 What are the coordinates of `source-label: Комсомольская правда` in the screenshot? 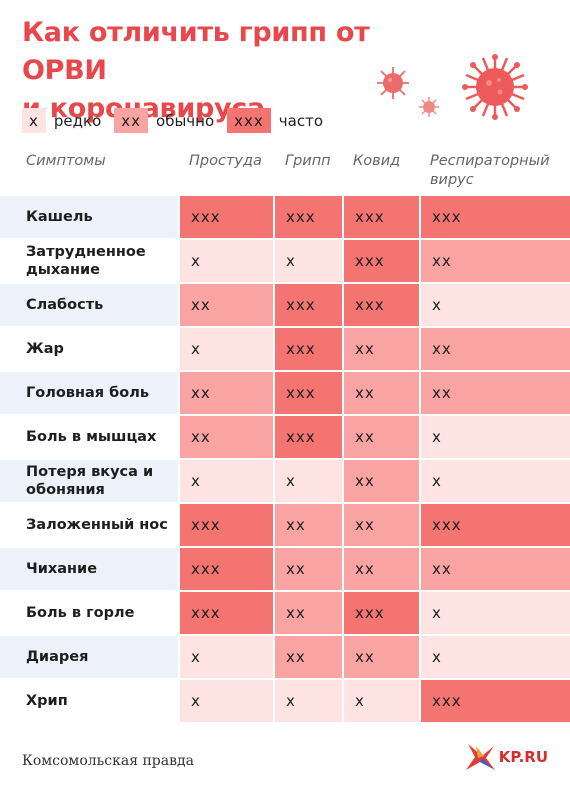 It's located at (108, 761).